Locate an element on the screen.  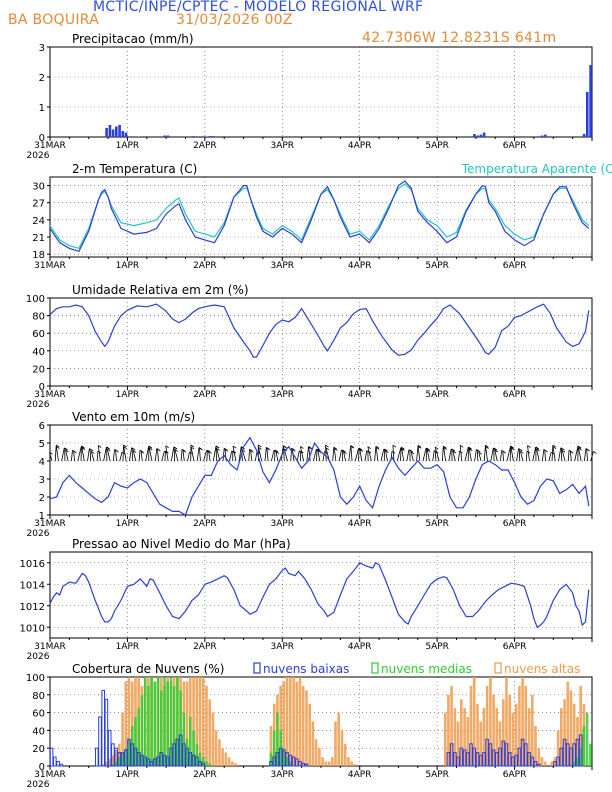
y-tick-label: 2 is located at coordinates (42, 78).